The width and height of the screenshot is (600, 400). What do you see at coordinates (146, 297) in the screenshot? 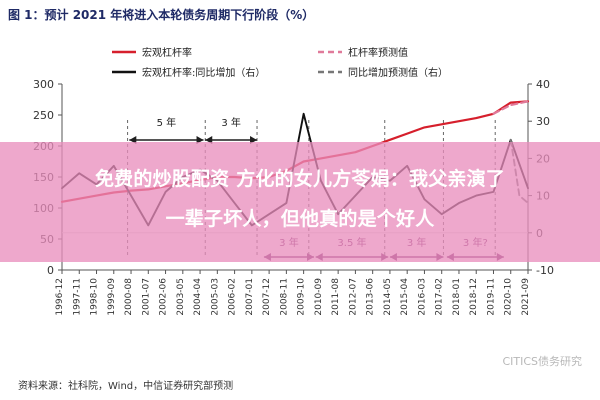
I see `x-tick-label-5: 2001-07` at bounding box center [146, 297].